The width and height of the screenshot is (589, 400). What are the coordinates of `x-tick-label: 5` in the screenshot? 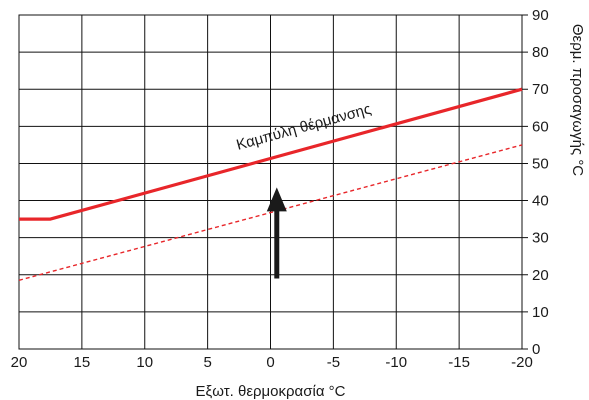 It's located at (207, 362).